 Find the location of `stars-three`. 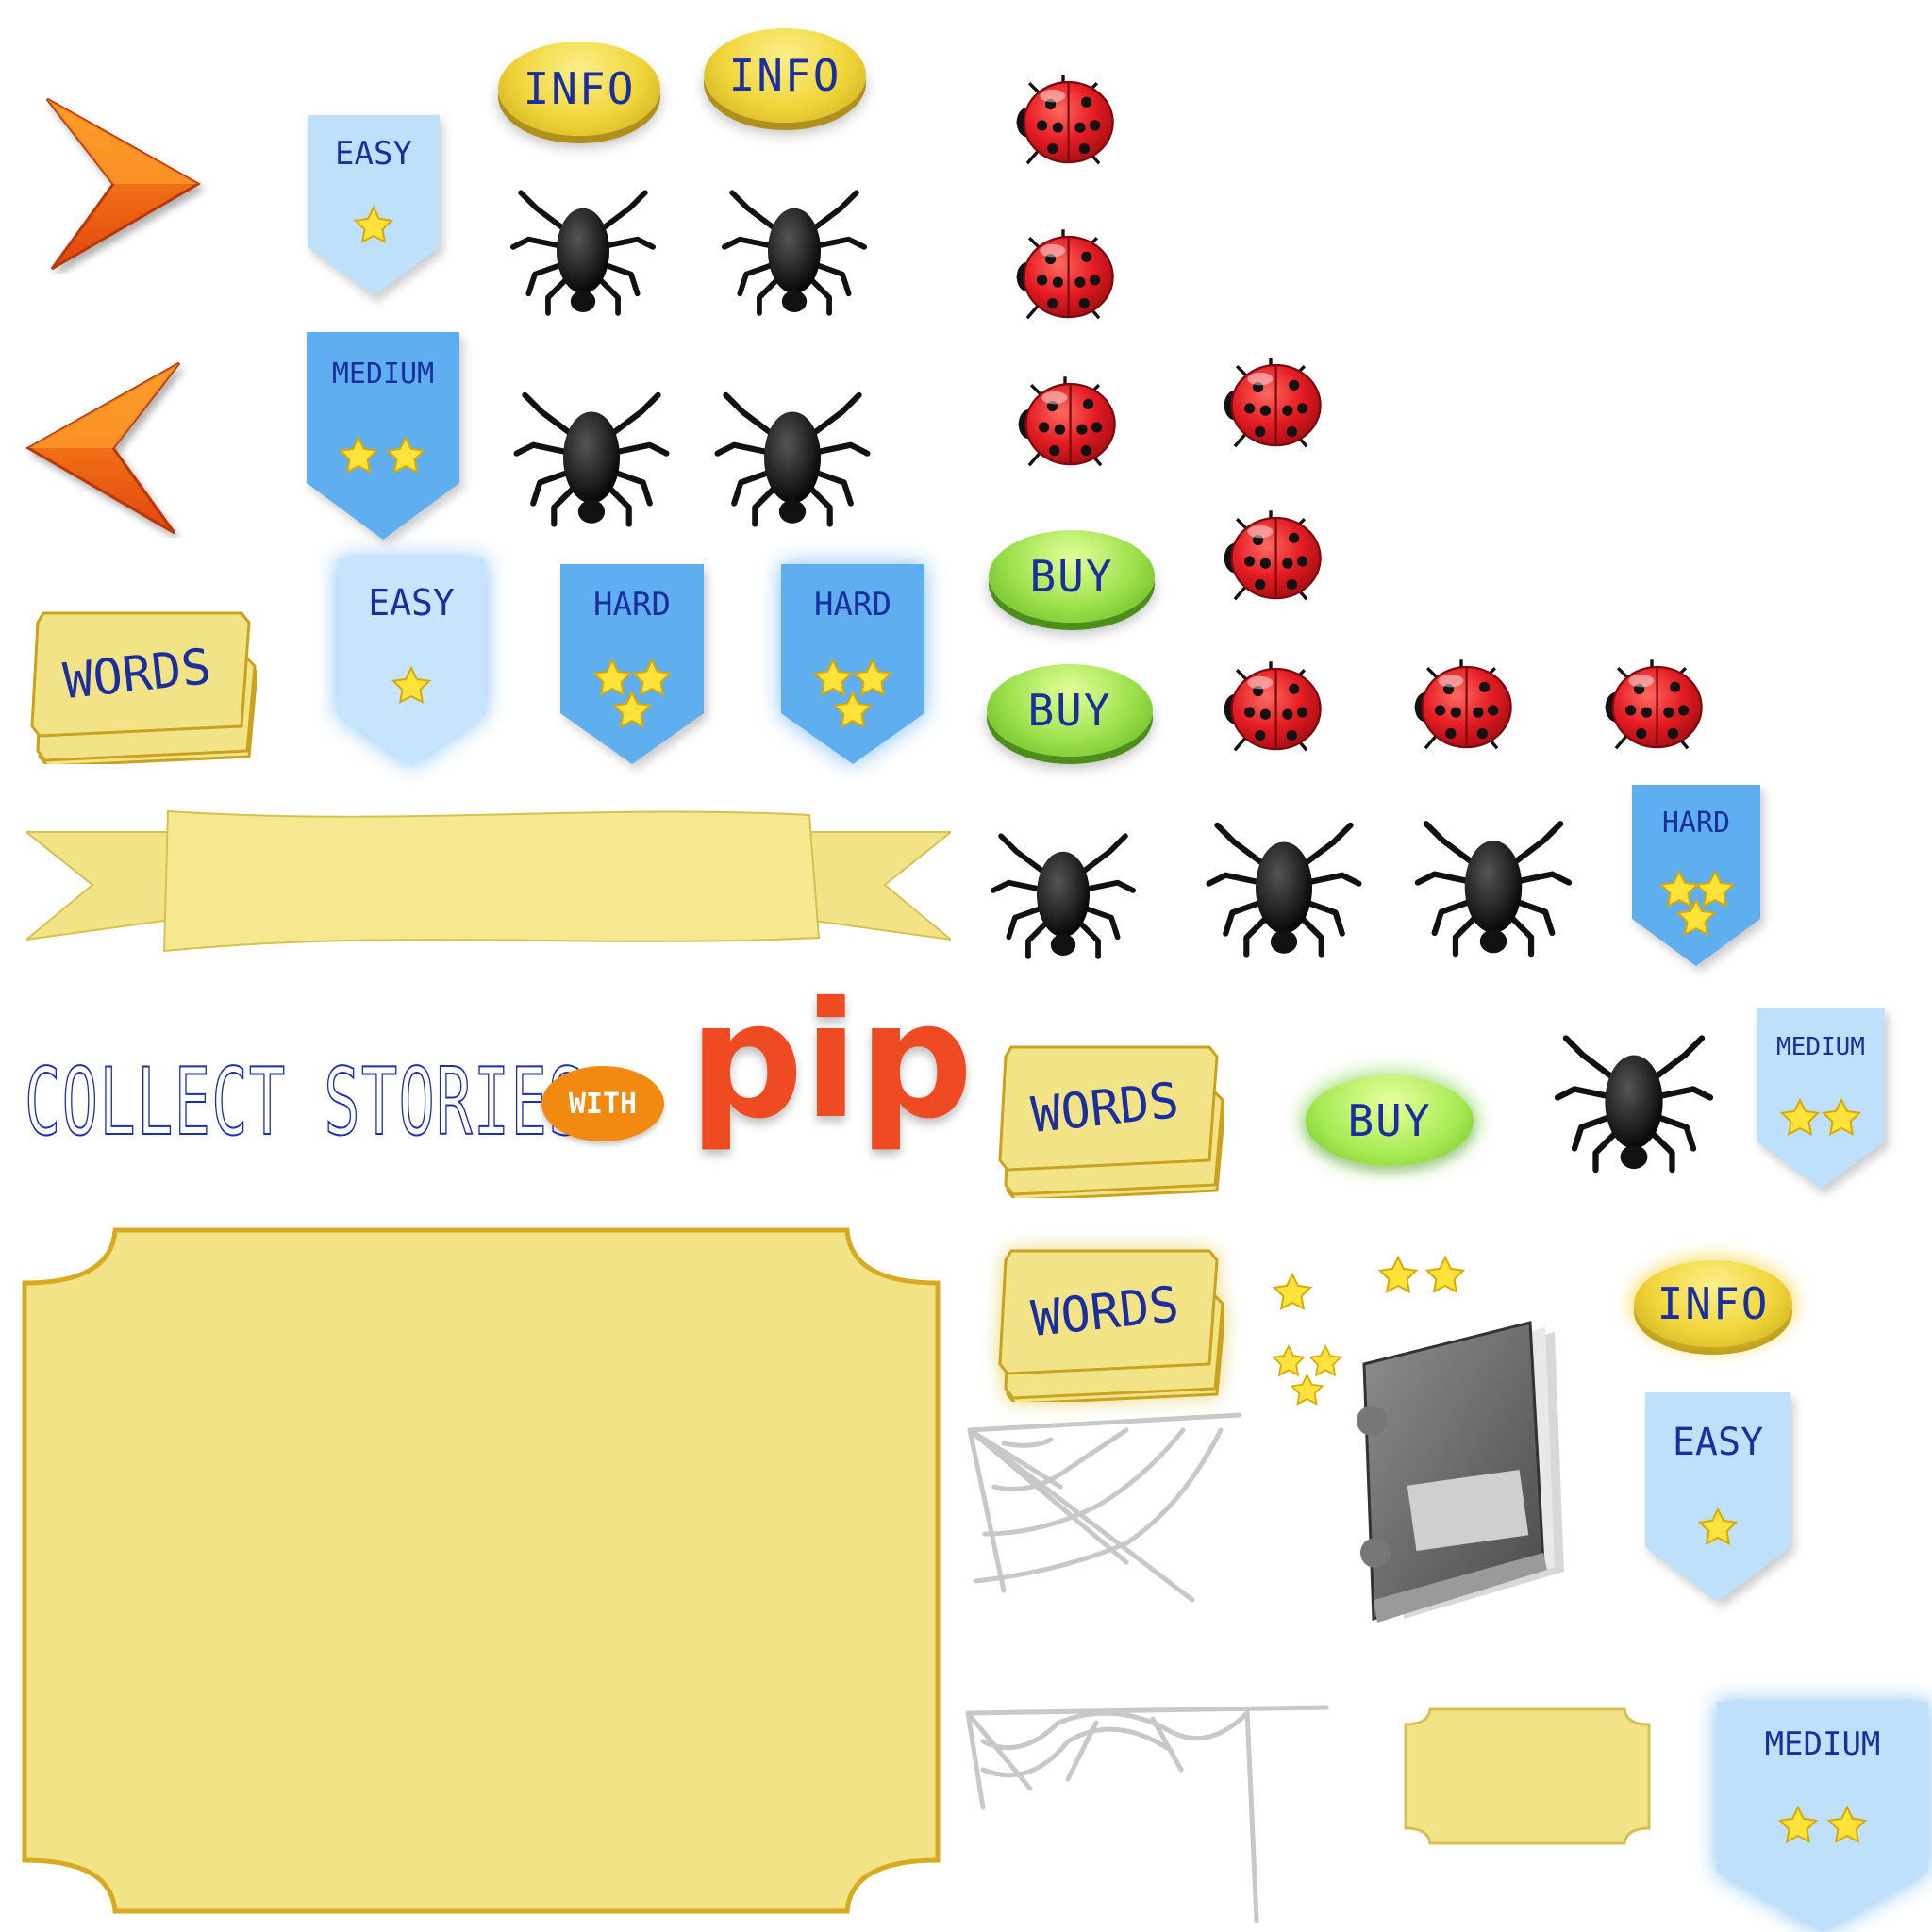

stars-three is located at coordinates (1307, 1375).